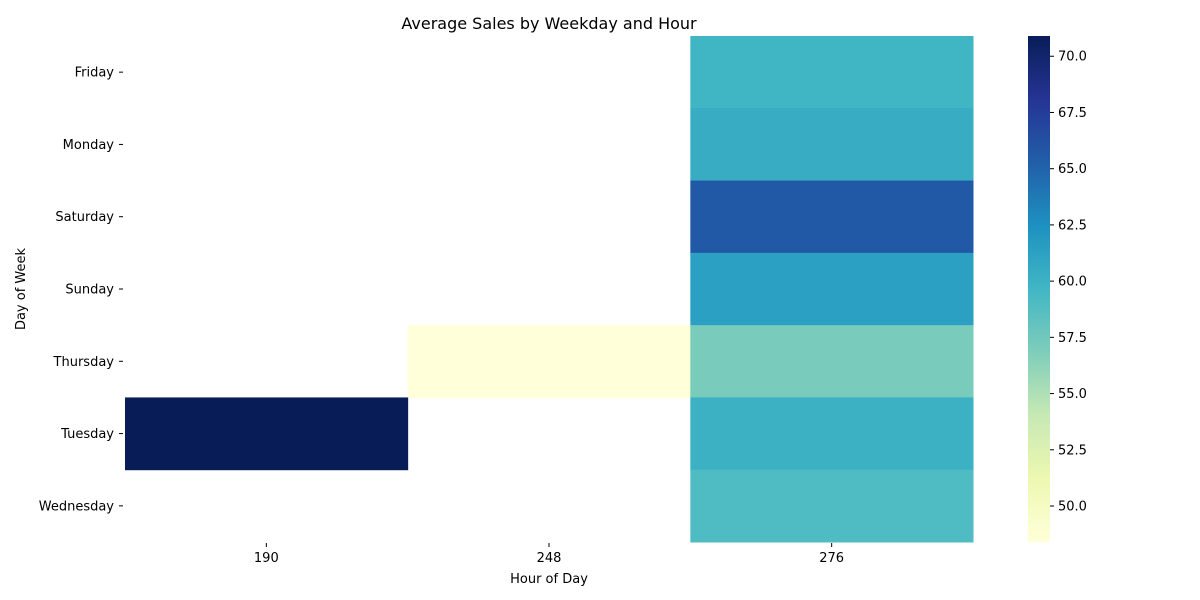  Describe the element at coordinates (1072, 338) in the screenshot. I see `colorbar-tick-label: 57.5` at that location.